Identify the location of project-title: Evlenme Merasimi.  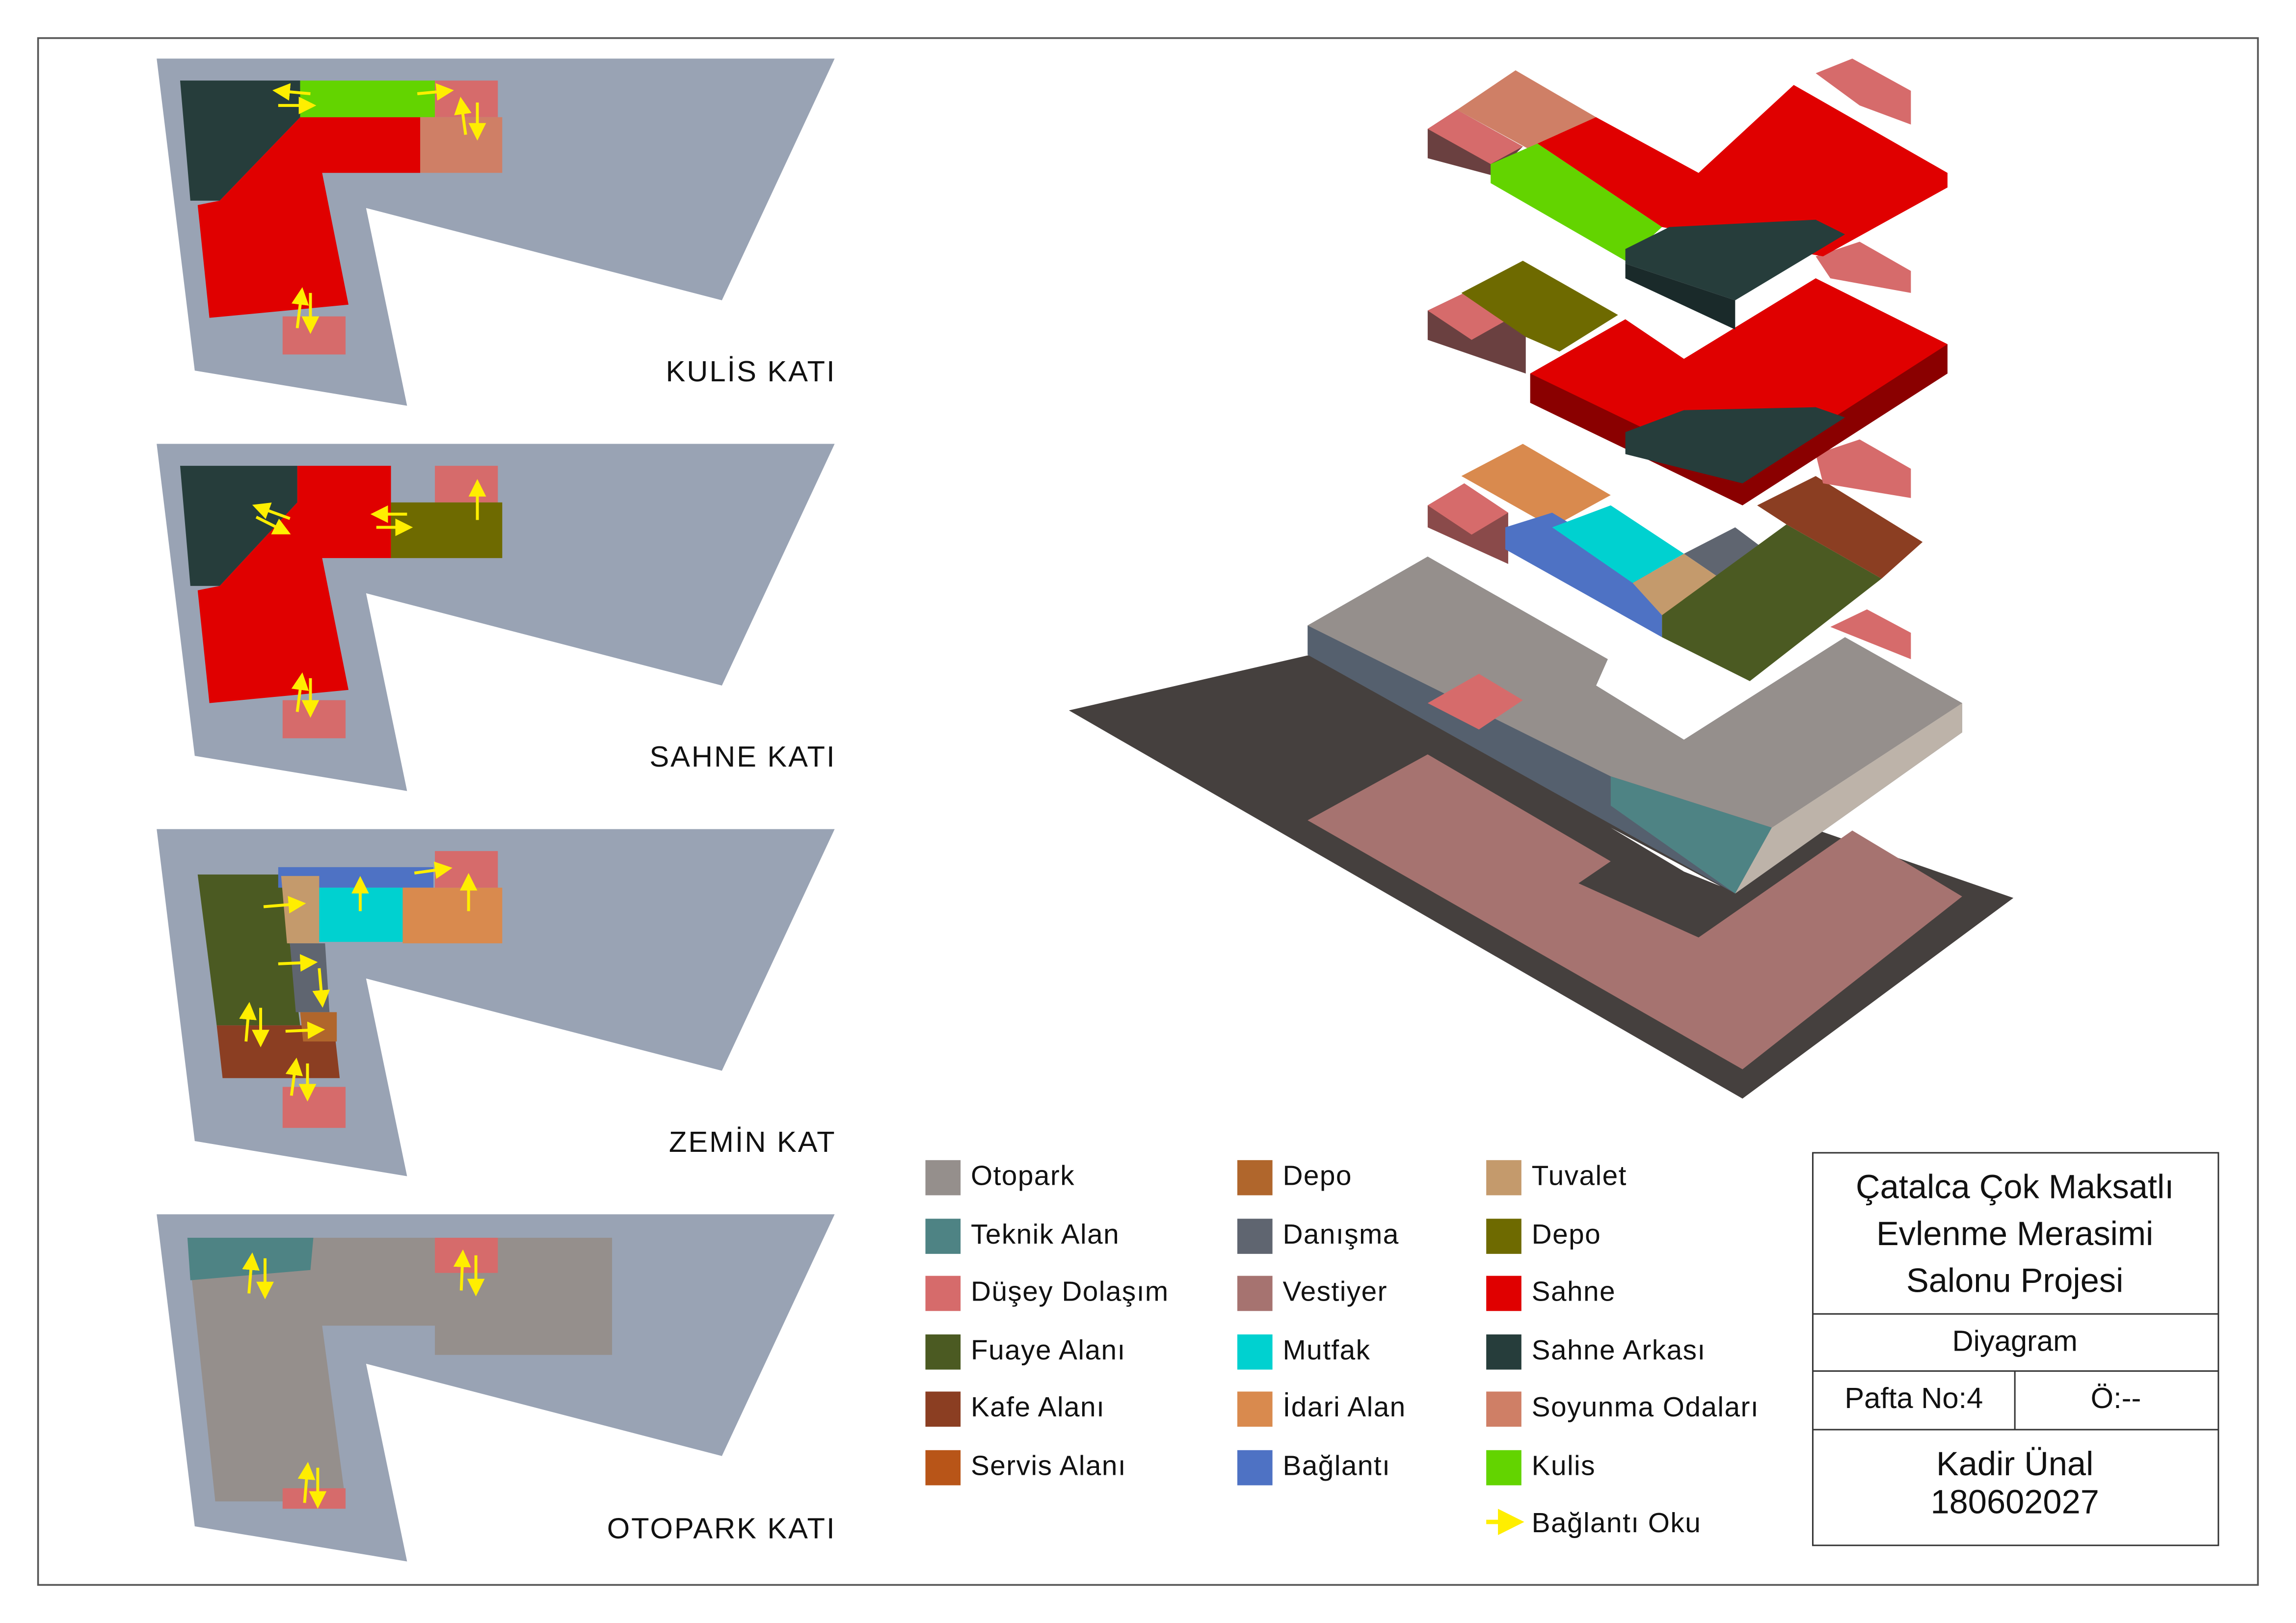
(2014, 1233).